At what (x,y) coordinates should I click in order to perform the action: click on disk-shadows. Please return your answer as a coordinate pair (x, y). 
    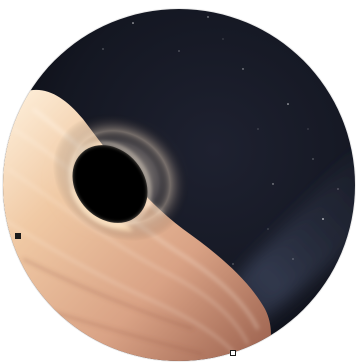
    Looking at the image, I should click on (113, 306).